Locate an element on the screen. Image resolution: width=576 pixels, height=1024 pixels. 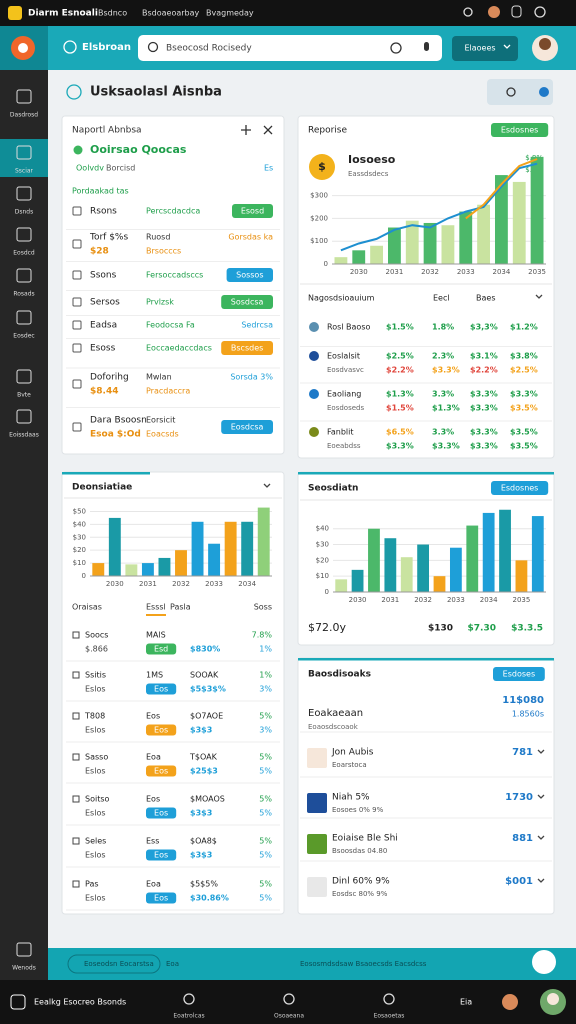
bell-icon is located at coordinates (516, 11).